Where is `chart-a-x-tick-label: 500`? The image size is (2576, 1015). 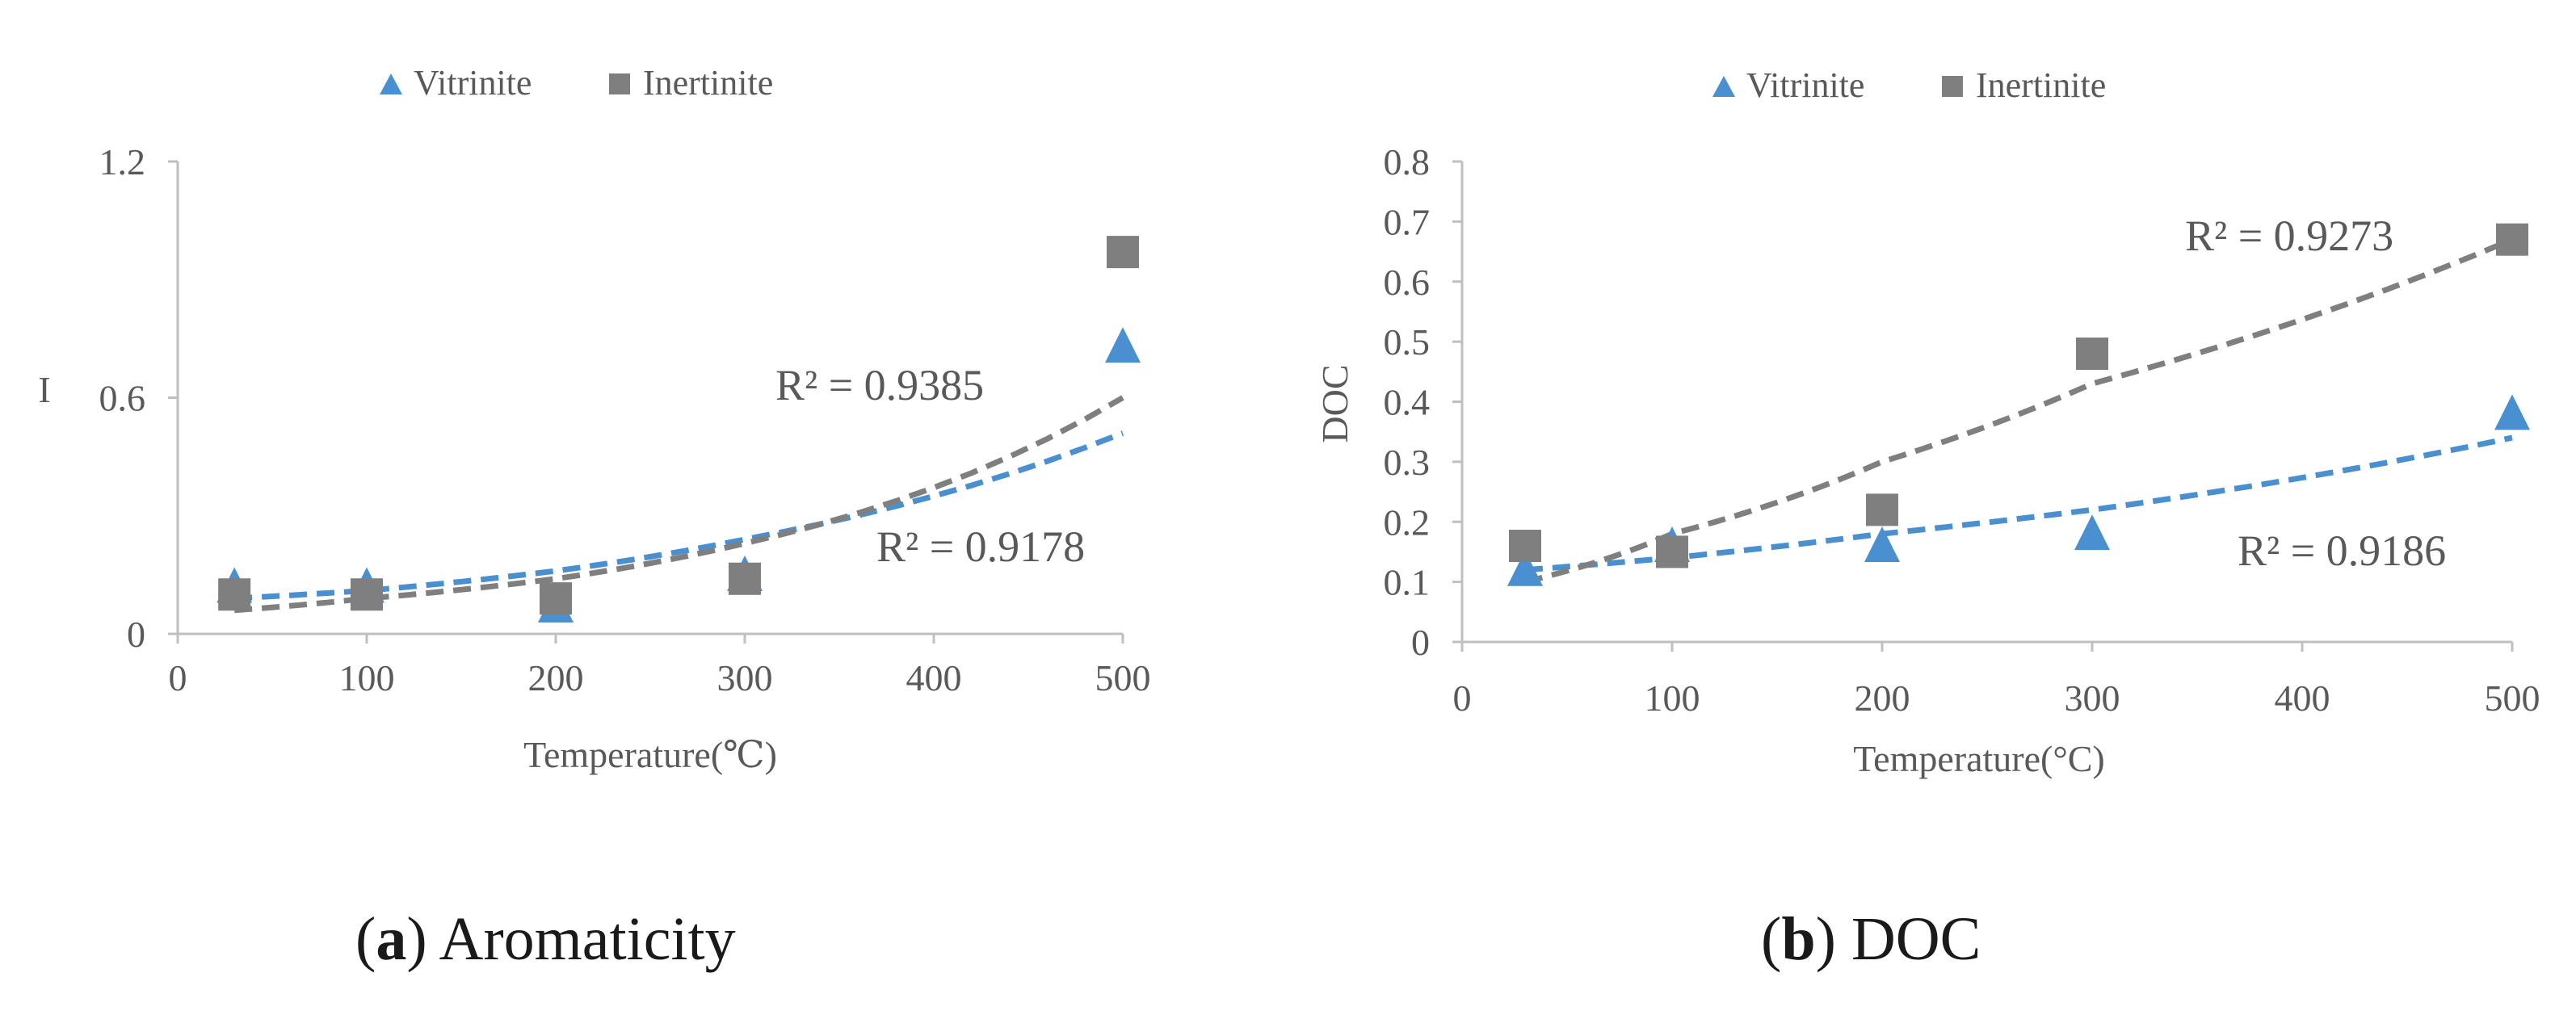
chart-a-x-tick-label: 500 is located at coordinates (1123, 677).